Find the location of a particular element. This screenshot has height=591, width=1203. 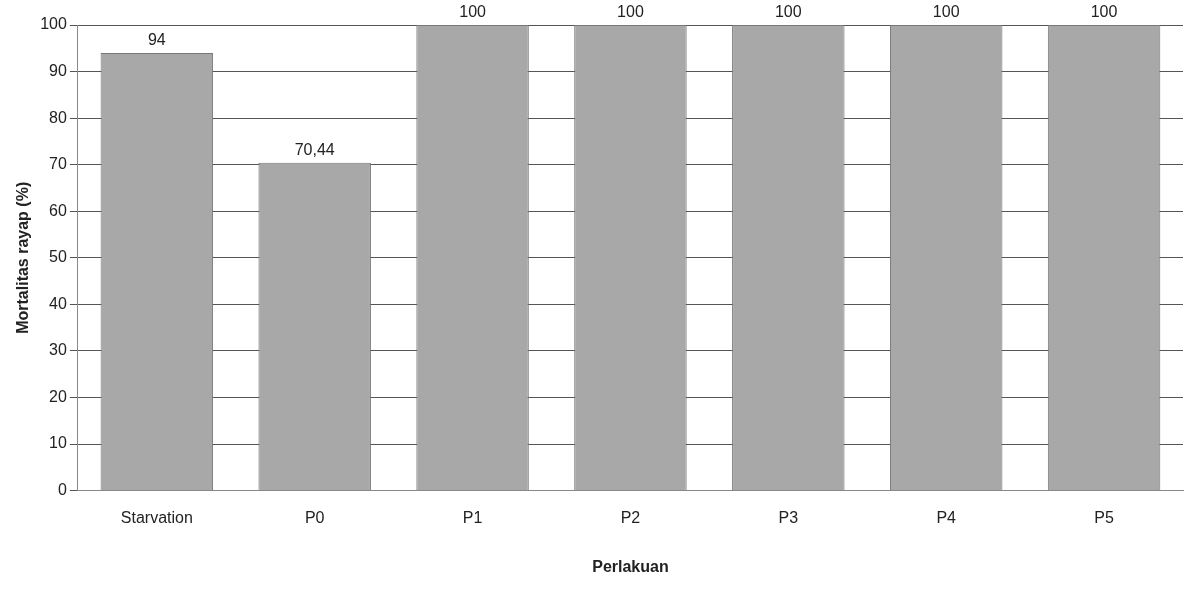

x-tick-label: P2 is located at coordinates (630, 517).